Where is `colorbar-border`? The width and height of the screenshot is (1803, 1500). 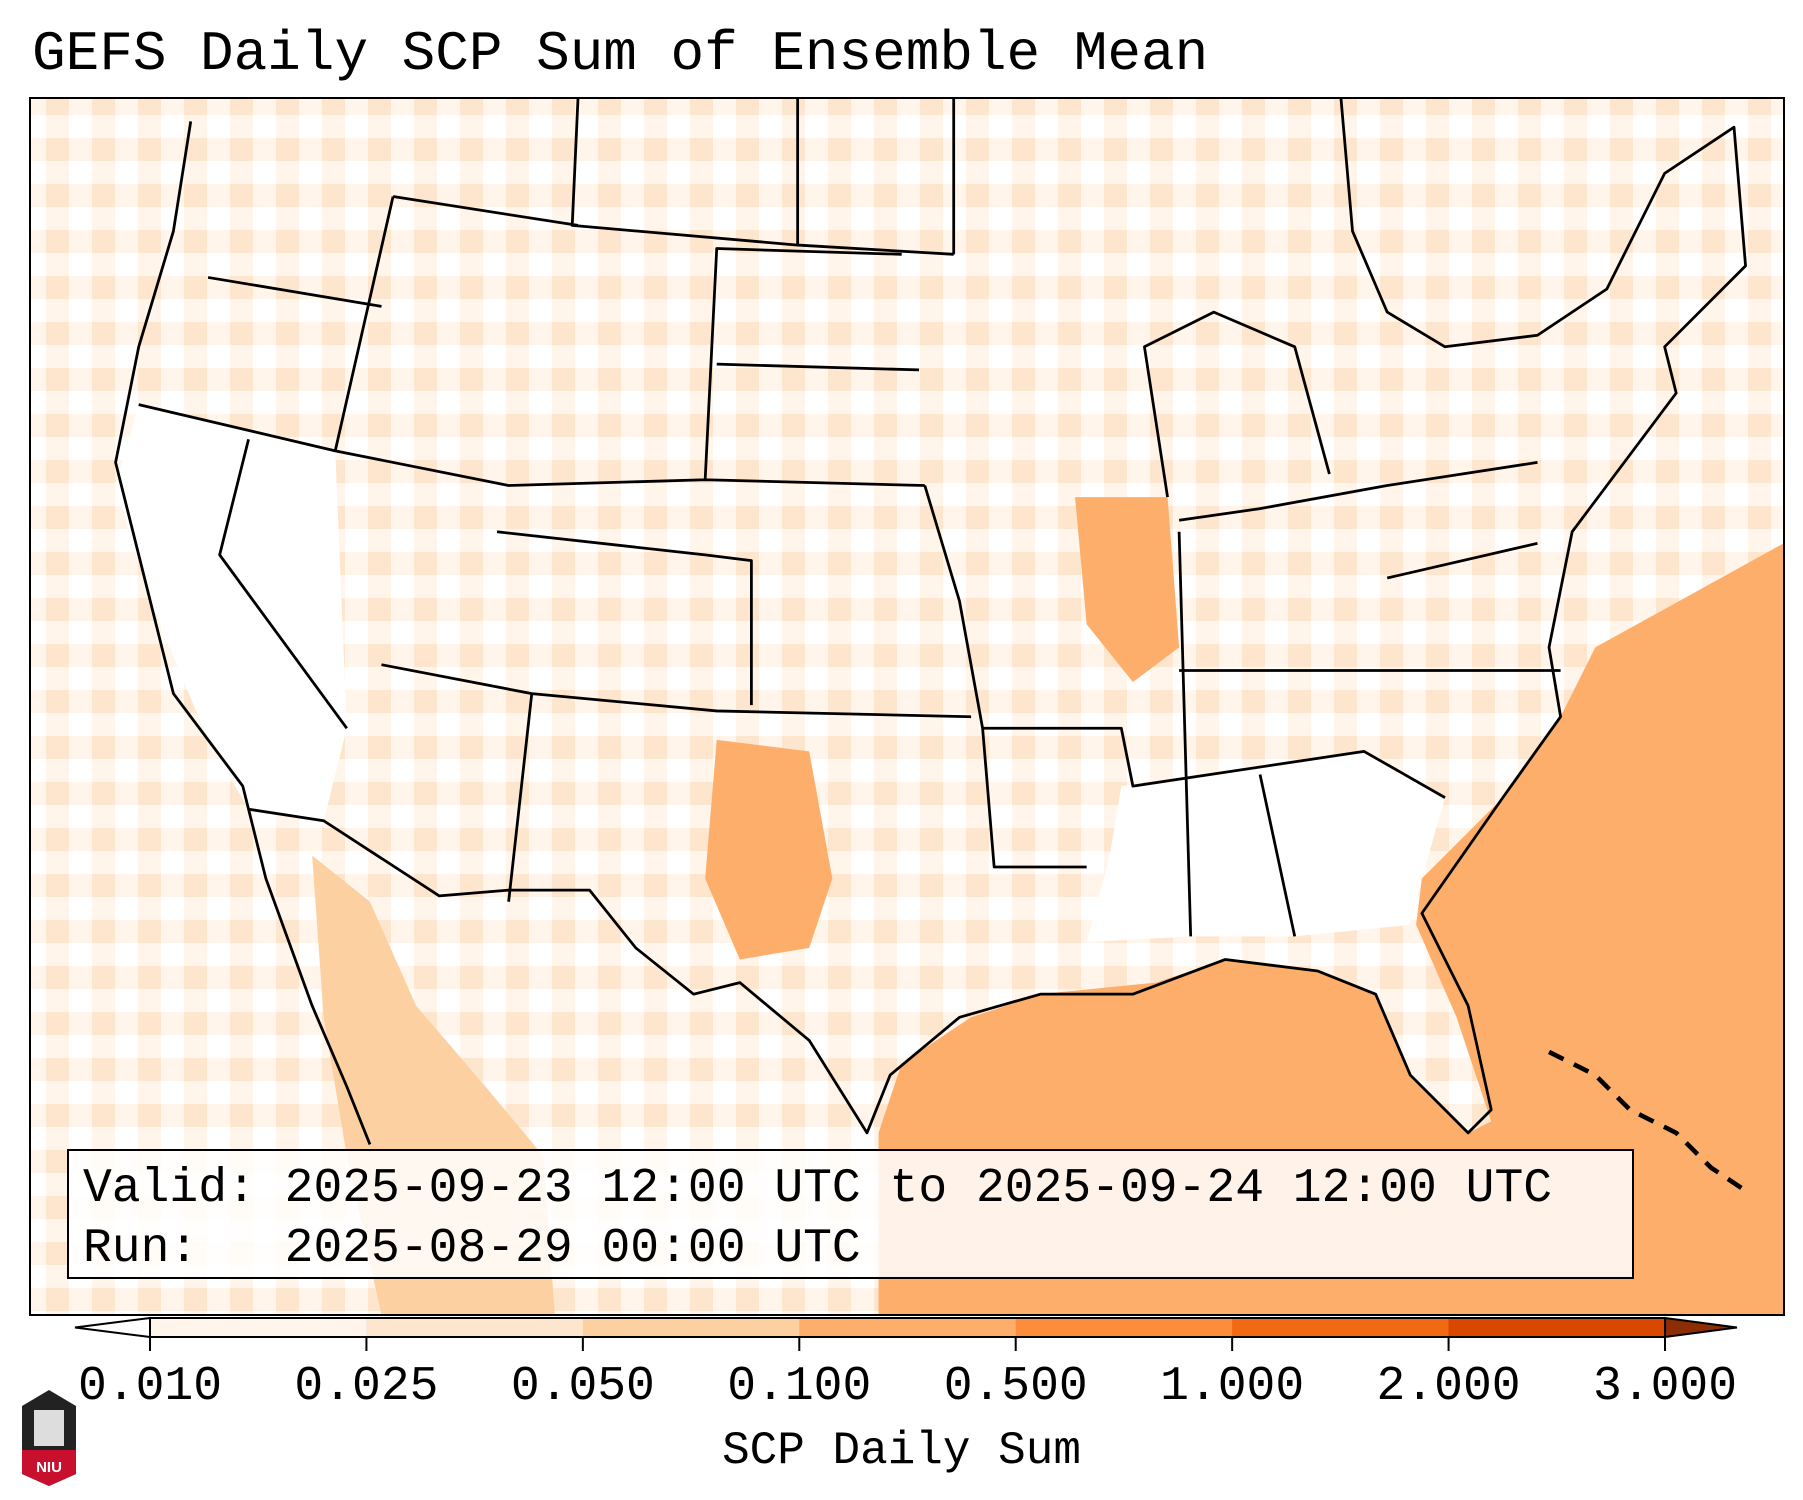 colorbar-border is located at coordinates (907, 1327).